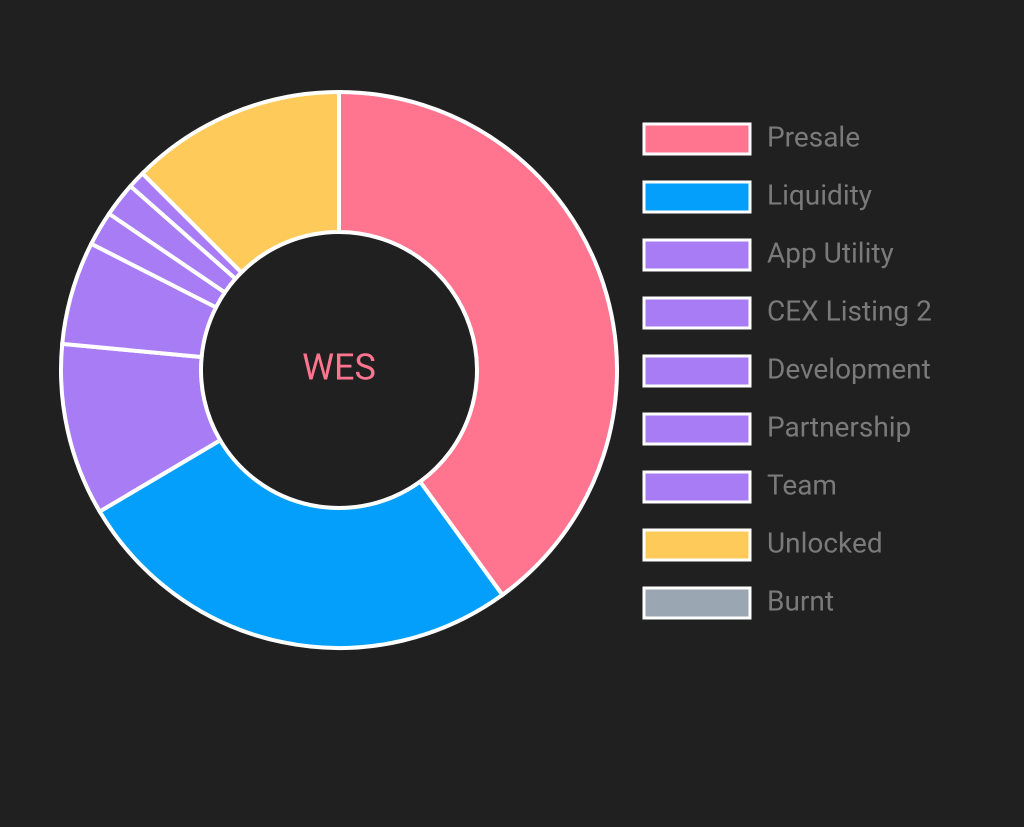 Image resolution: width=1024 pixels, height=827 pixels. What do you see at coordinates (830, 252) in the screenshot?
I see `legend-label: App Utility` at bounding box center [830, 252].